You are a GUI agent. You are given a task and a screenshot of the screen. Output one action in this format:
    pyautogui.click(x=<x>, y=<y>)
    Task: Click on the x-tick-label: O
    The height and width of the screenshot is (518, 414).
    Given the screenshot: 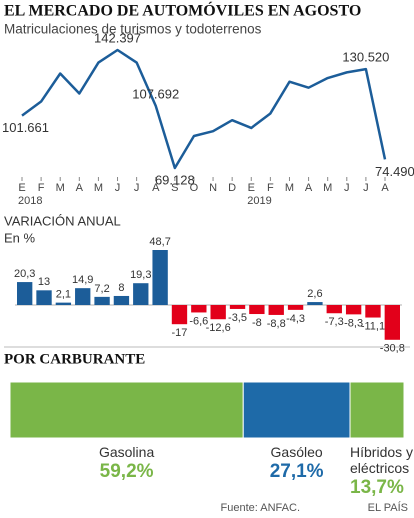 What is the action you would take?
    pyautogui.click(x=194, y=188)
    